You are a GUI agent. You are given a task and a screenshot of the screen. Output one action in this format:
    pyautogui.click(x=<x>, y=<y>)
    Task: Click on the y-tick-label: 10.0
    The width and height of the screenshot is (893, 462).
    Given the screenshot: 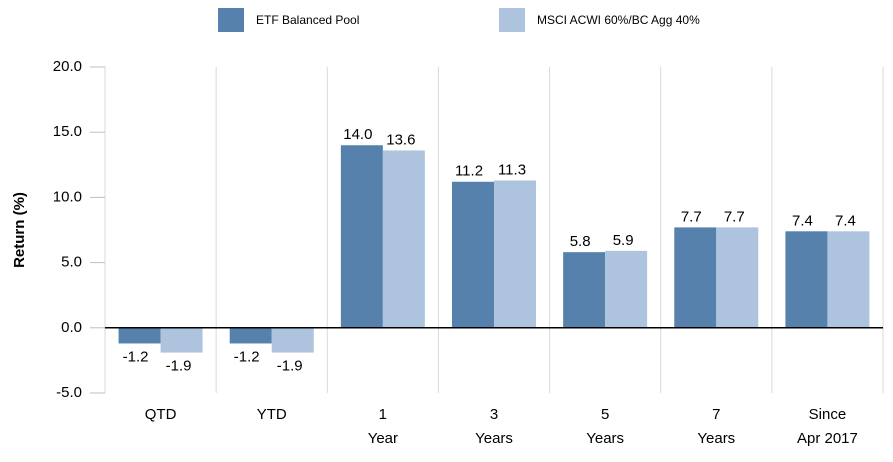 What is the action you would take?
    pyautogui.click(x=67, y=196)
    